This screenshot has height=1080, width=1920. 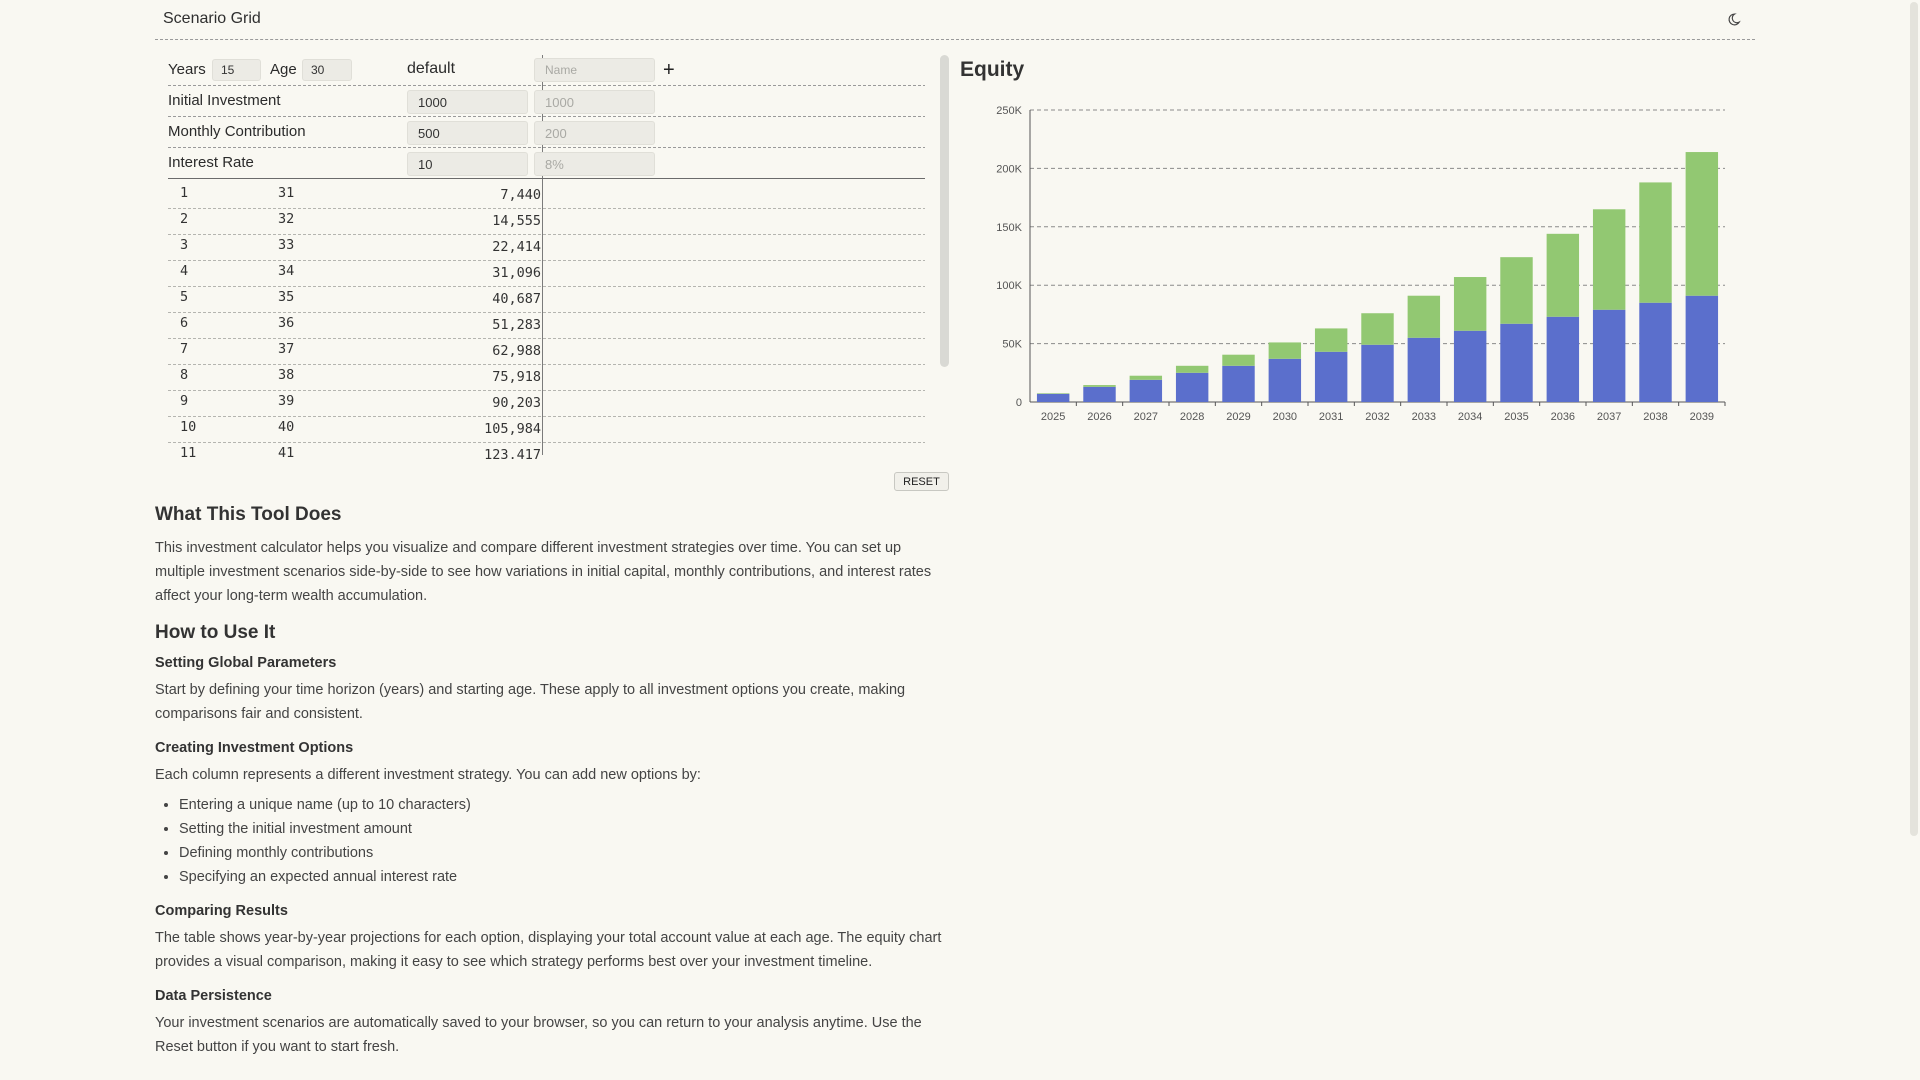 What do you see at coordinates (184, 349) in the screenshot?
I see `row-year: 7` at bounding box center [184, 349].